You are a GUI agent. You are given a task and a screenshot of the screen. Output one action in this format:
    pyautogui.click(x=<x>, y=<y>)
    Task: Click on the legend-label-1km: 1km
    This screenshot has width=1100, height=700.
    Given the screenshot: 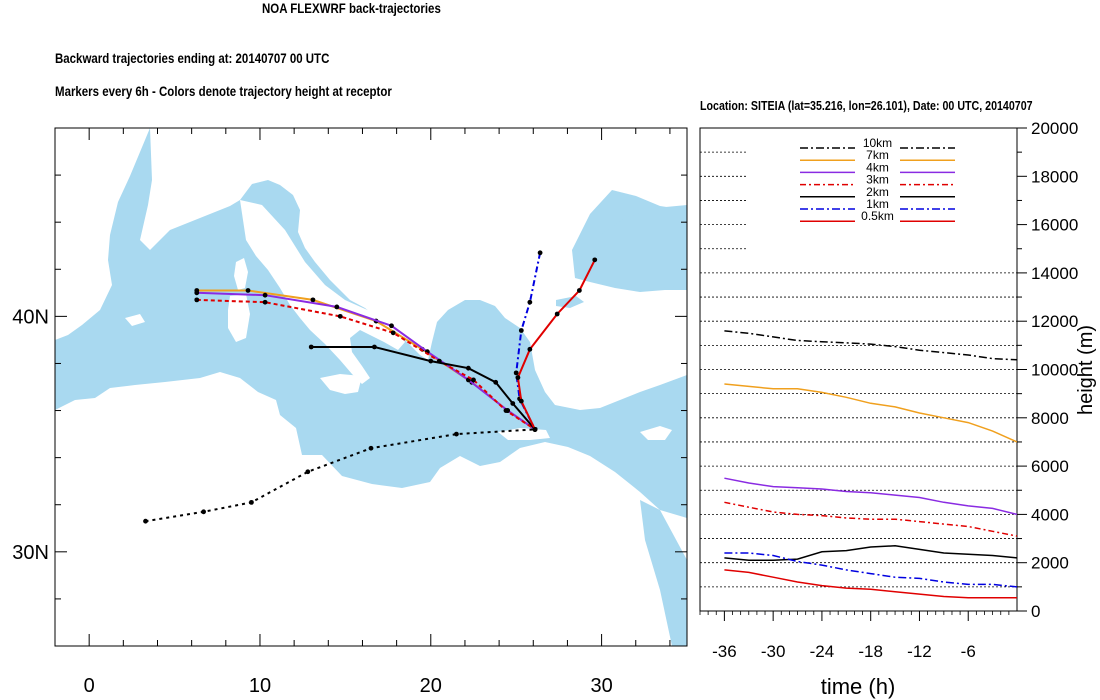 What is the action you would take?
    pyautogui.click(x=877, y=204)
    